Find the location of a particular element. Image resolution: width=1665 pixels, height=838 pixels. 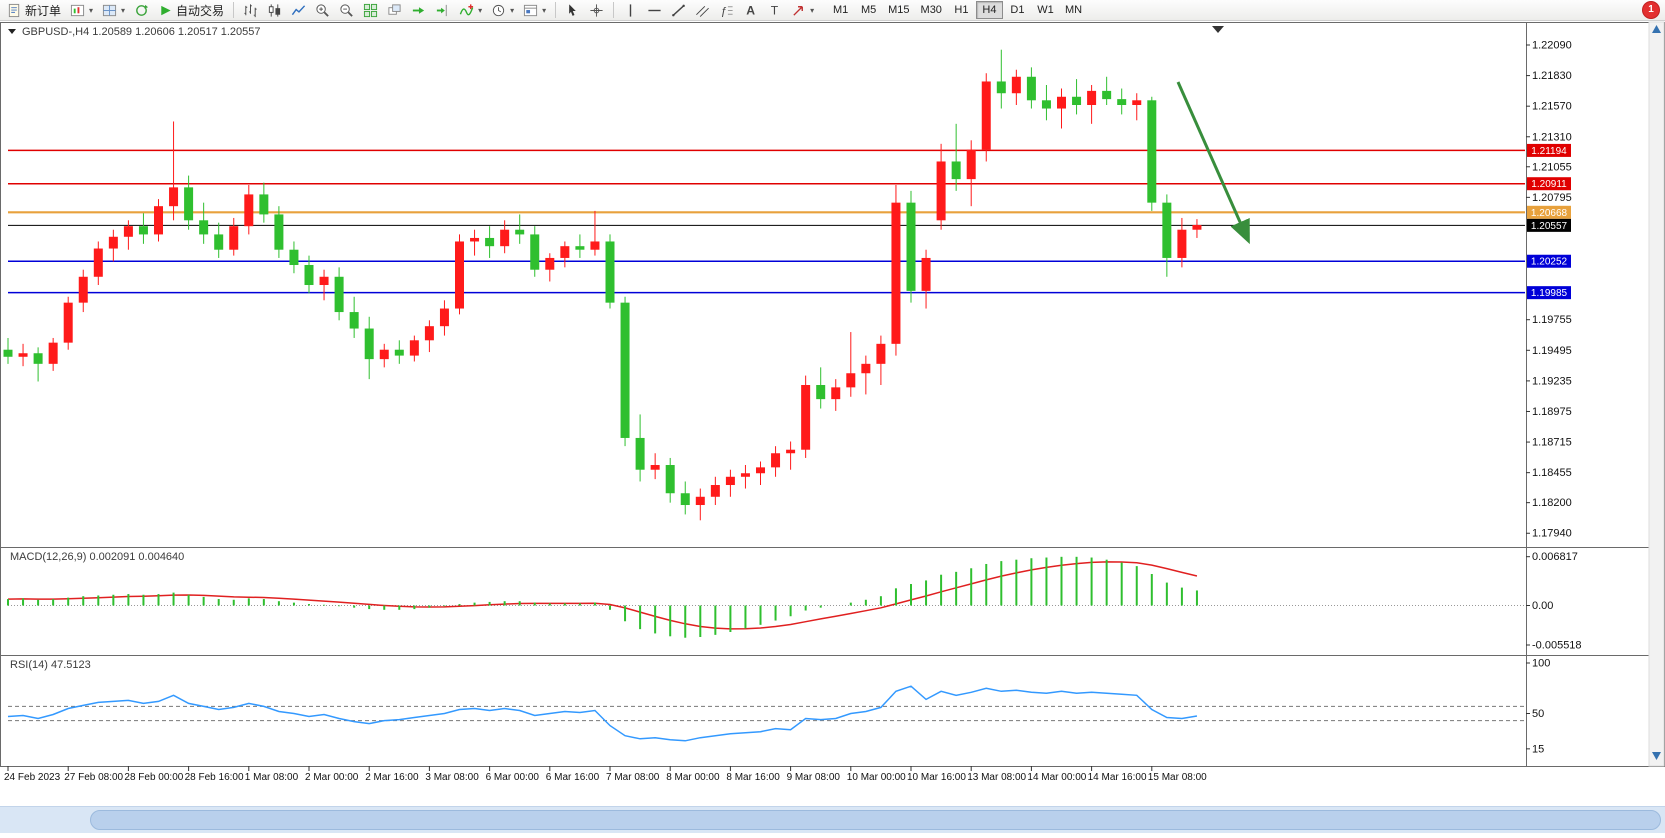

time-tick-label: 28 Feb 00:00 is located at coordinates (153, 777).